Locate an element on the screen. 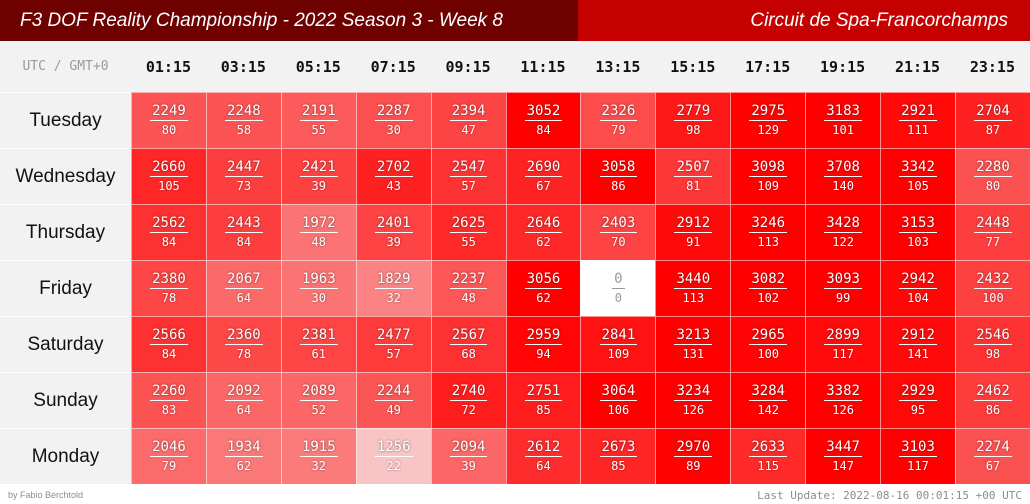 This screenshot has height=504, width=1030. slot-cell: 2929 95 is located at coordinates (917, 400).